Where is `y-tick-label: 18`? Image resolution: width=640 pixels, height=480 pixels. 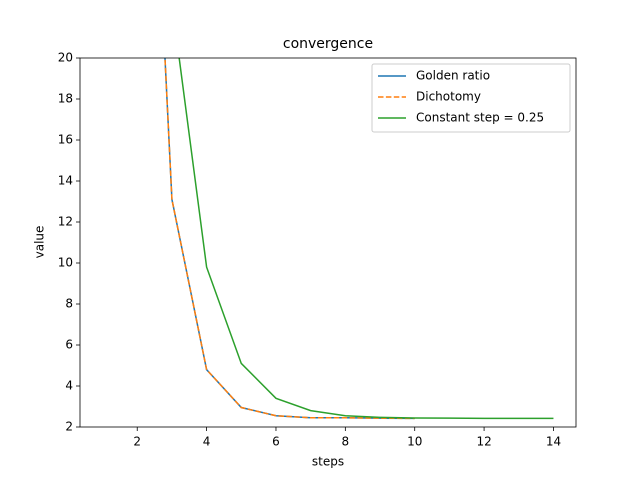
y-tick-label: 18 is located at coordinates (65, 99).